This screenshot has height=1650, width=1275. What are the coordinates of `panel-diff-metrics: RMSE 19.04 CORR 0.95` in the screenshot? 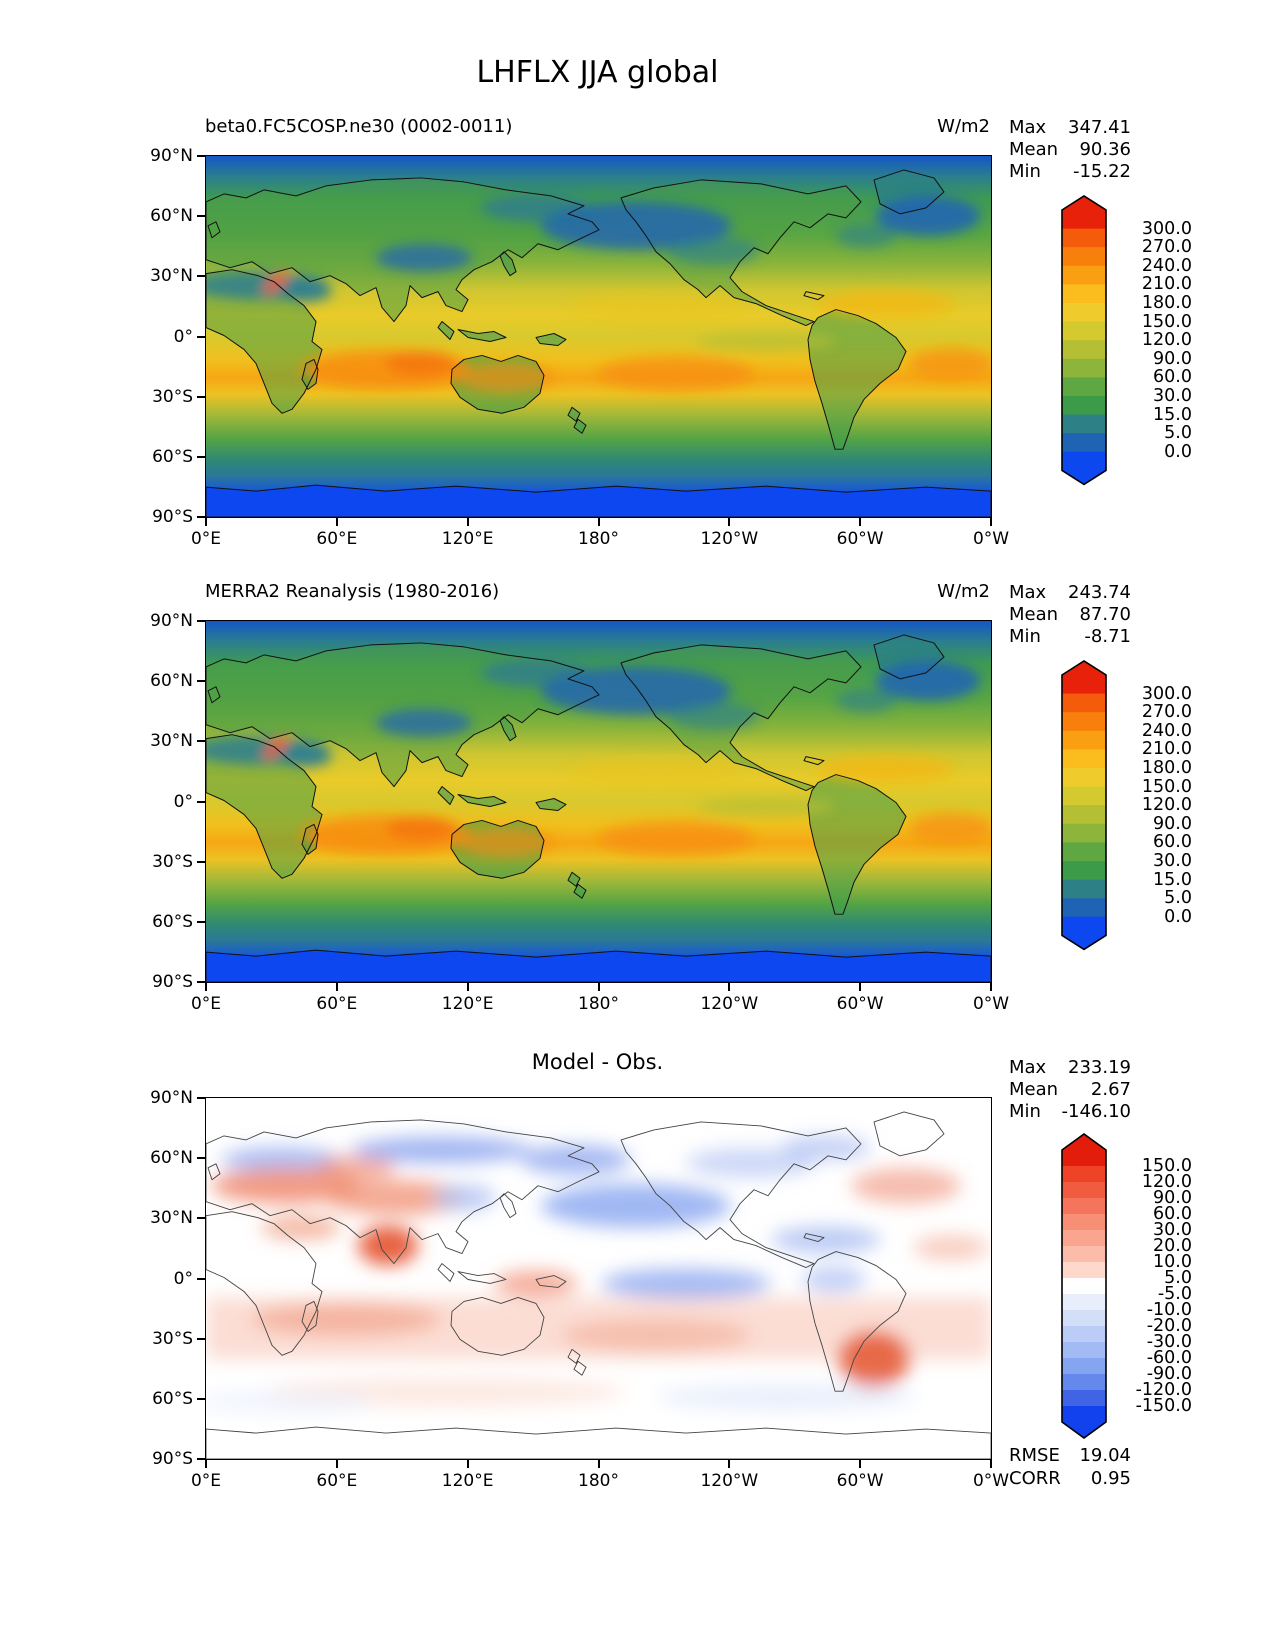 It's located at (1070, 1467).